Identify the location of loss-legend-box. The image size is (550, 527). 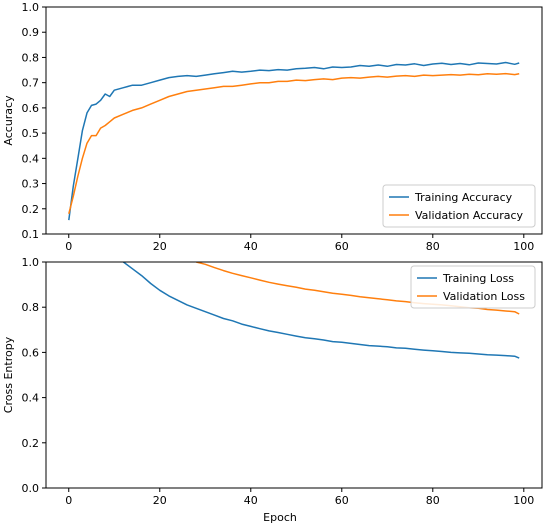
(473, 287).